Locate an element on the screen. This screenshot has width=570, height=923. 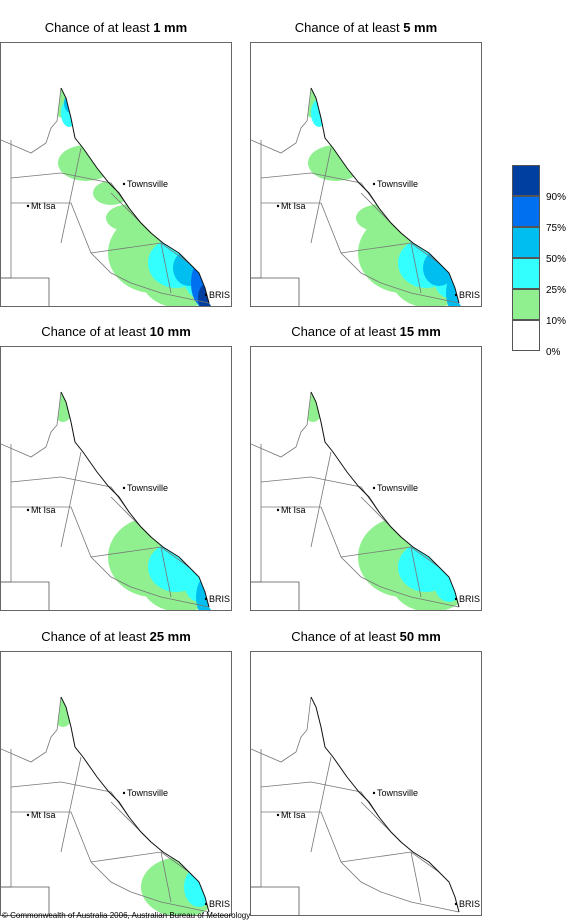
panel-title: Chance of at least 25 mm is located at coordinates (116, 636).